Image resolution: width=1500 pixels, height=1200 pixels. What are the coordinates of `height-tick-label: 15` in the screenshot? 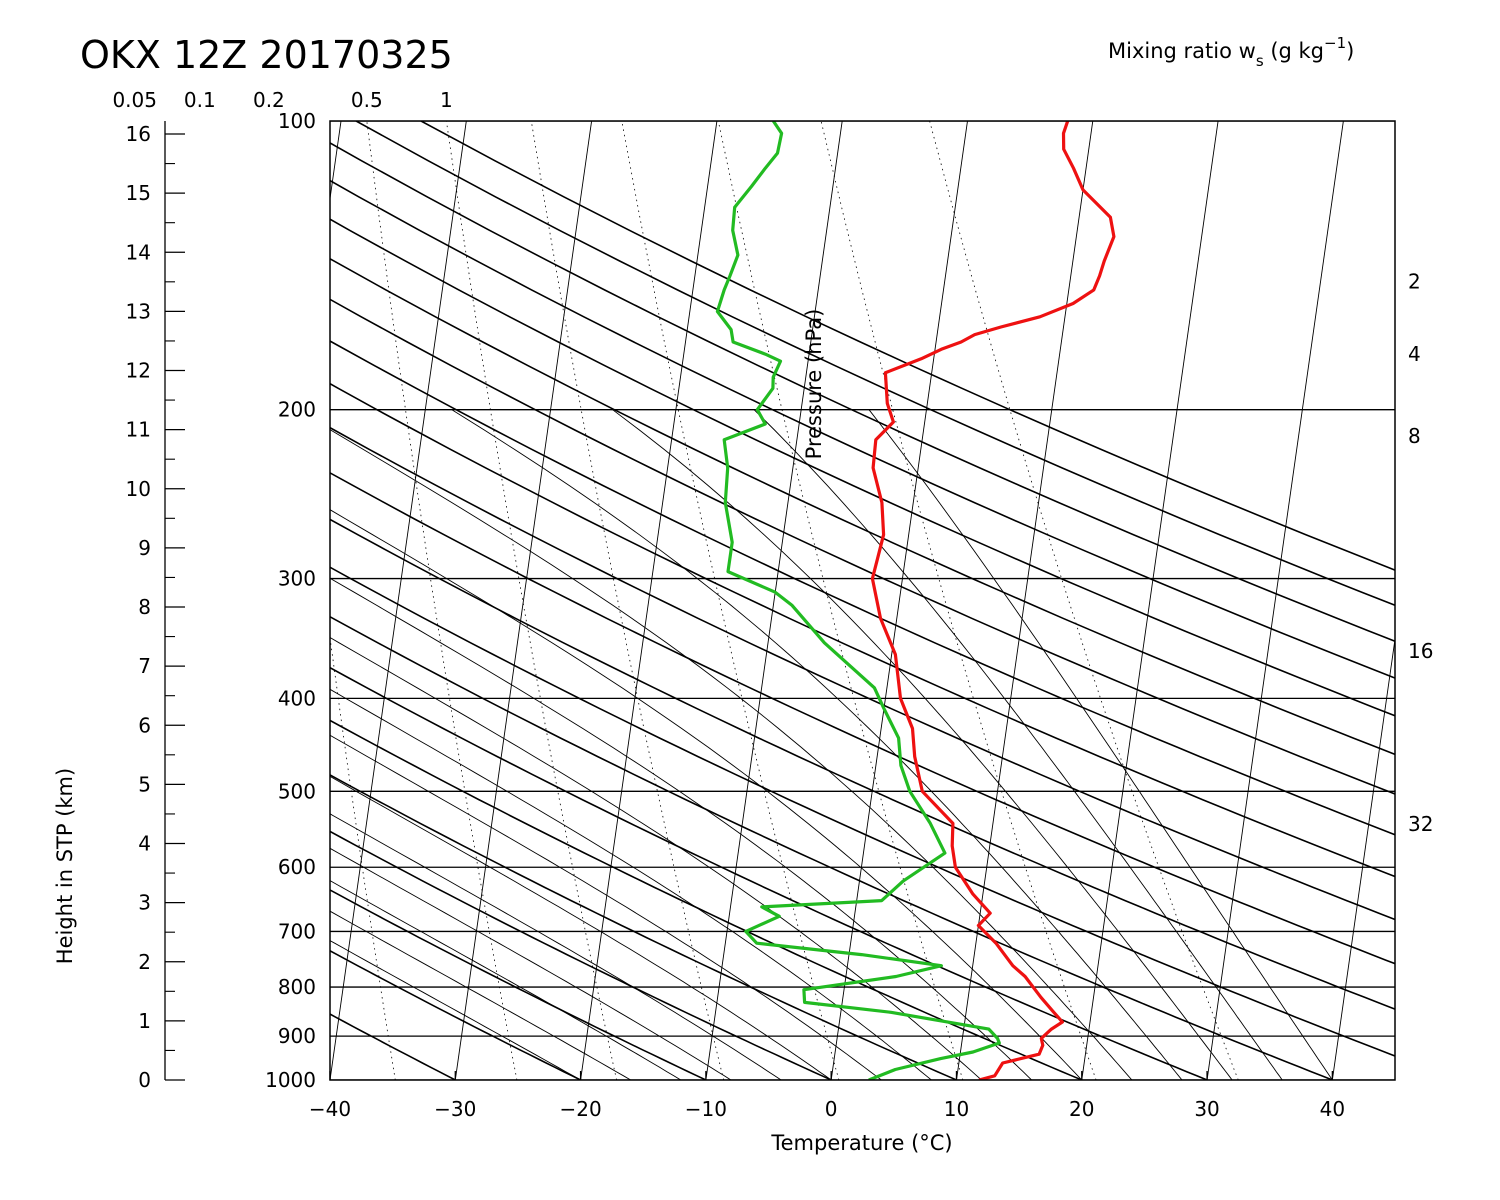 It's located at (138, 193).